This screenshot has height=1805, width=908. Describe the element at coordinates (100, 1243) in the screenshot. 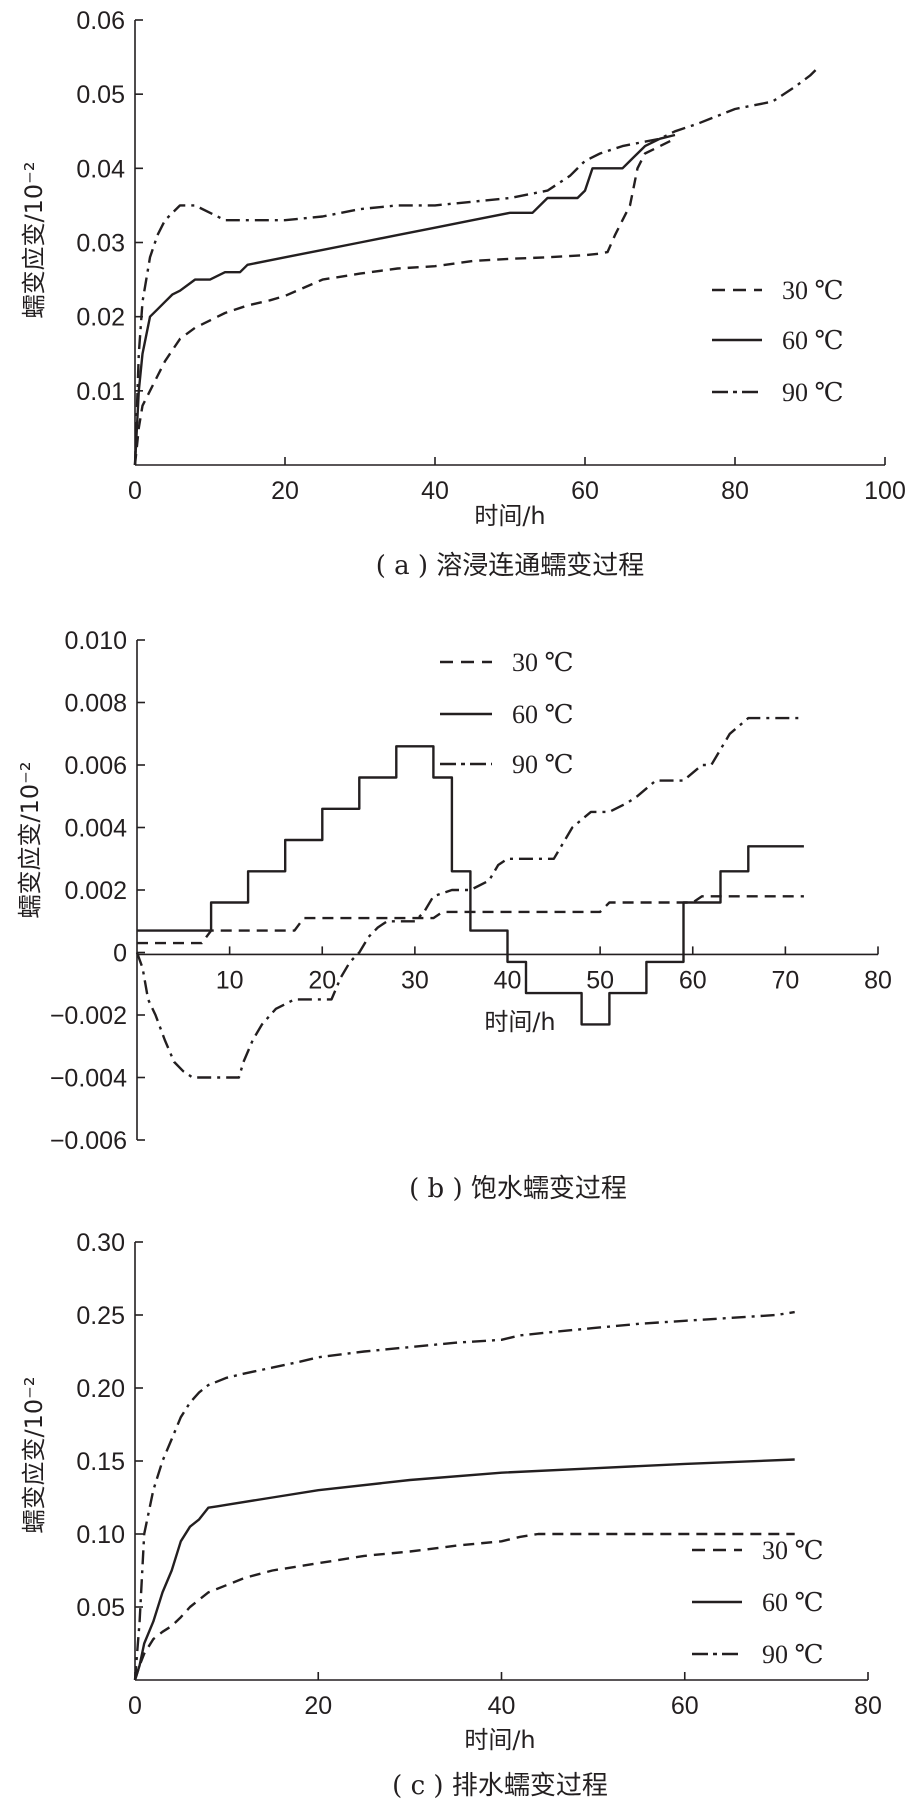

I see `y-tick-label: 0.30` at that location.